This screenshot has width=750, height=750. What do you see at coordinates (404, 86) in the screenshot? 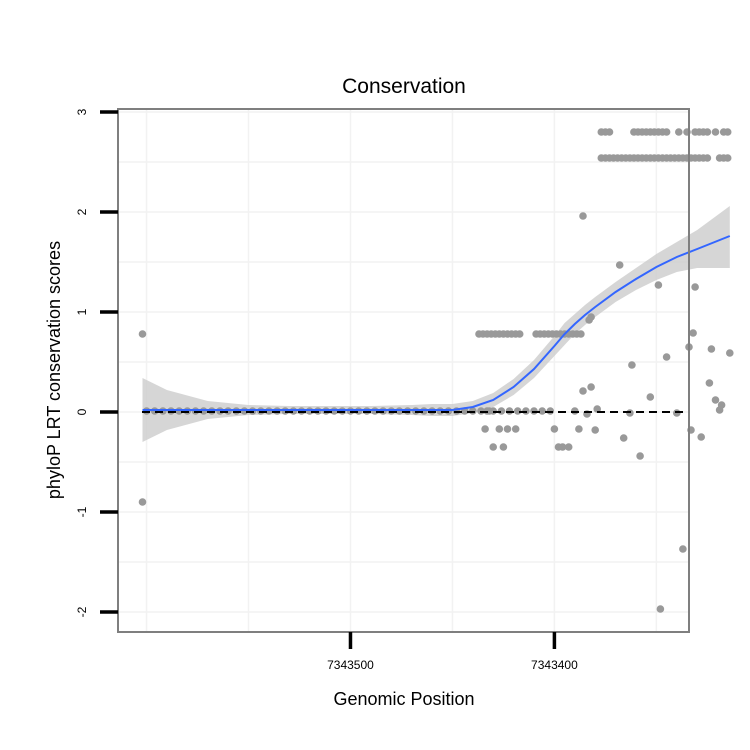
I see `chart-title: Conservation` at bounding box center [404, 86].